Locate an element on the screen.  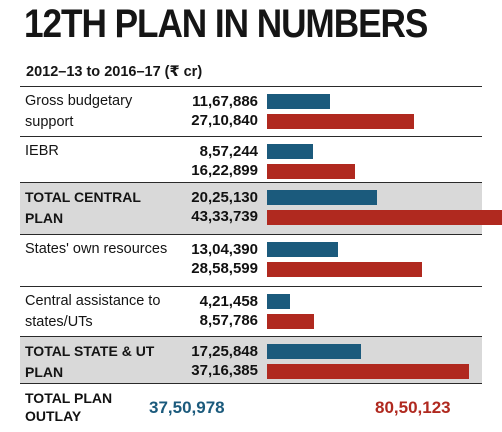
row-1: IEBR 8,57,244 16,22,899 is located at coordinates (251, 159).